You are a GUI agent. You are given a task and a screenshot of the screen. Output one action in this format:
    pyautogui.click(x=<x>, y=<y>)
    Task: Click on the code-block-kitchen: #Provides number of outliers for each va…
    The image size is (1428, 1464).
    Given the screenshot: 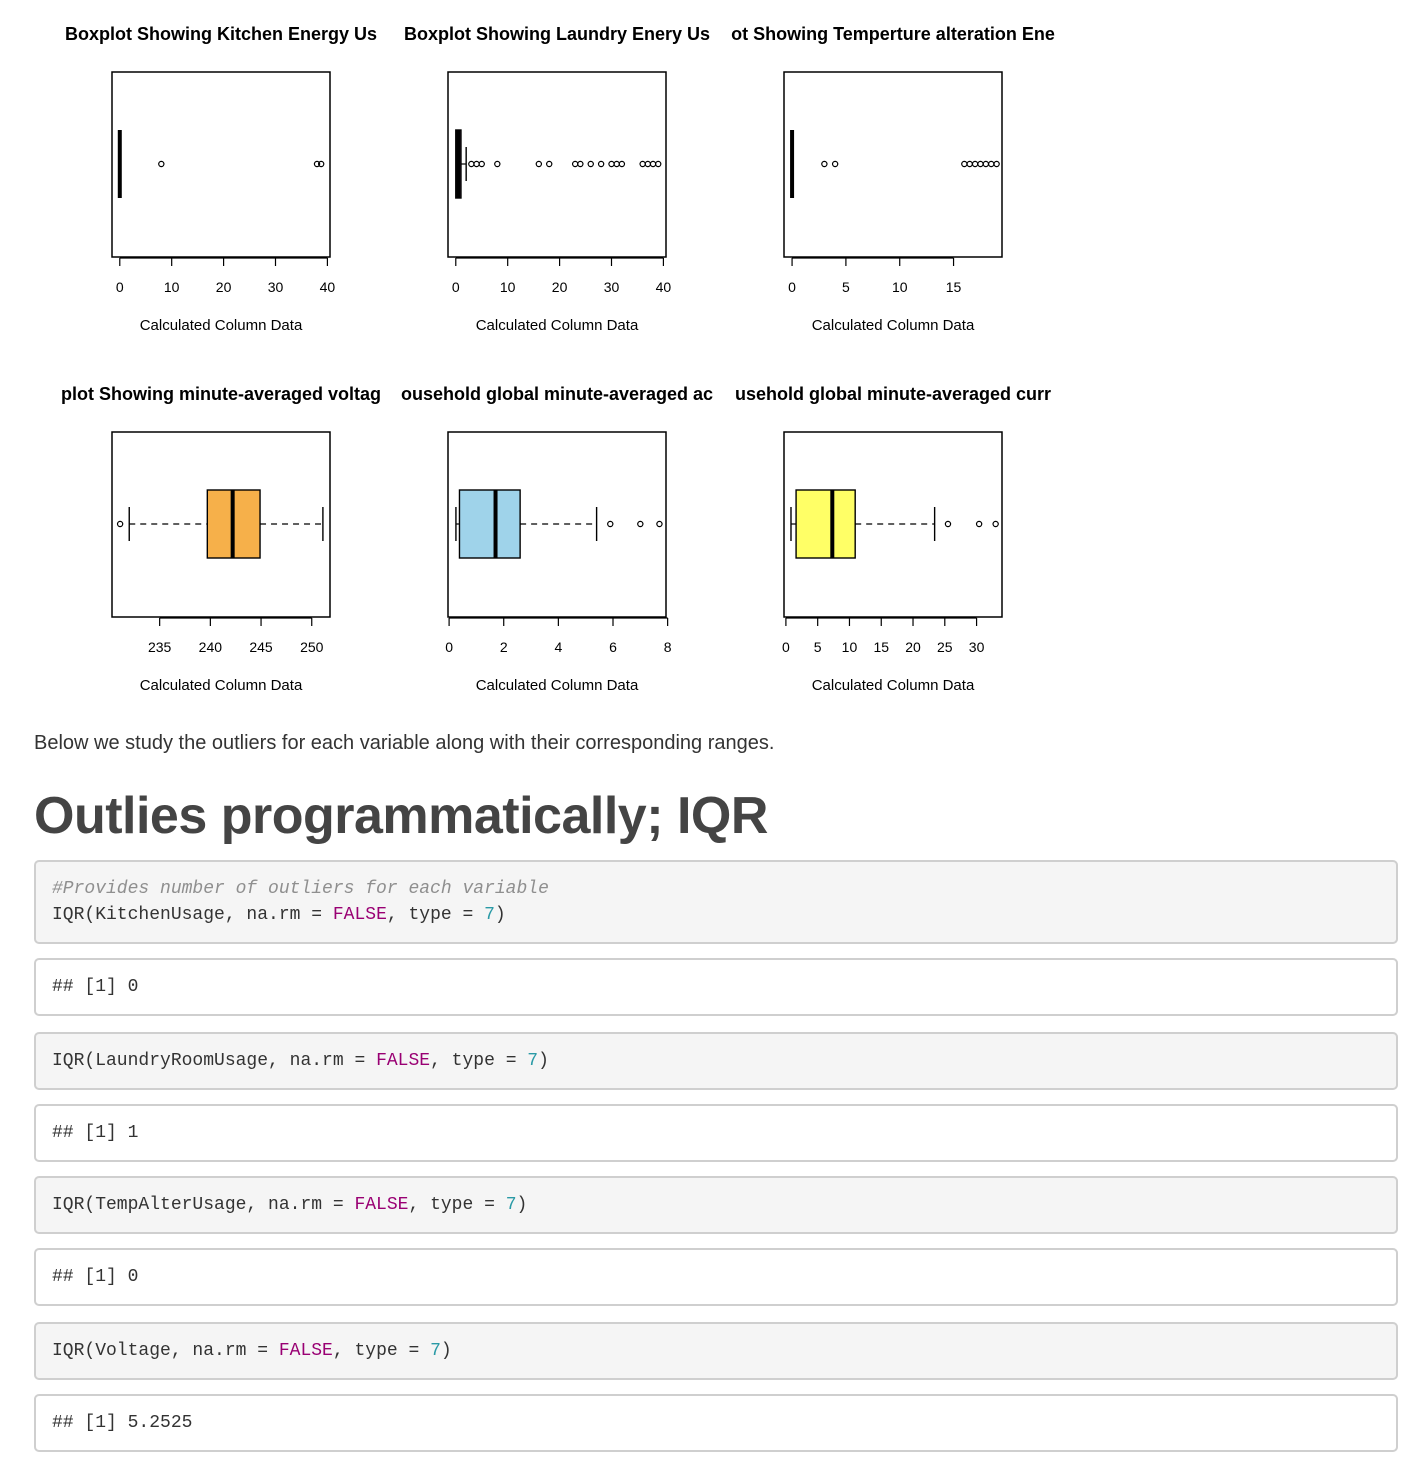 What is the action you would take?
    pyautogui.click(x=716, y=902)
    